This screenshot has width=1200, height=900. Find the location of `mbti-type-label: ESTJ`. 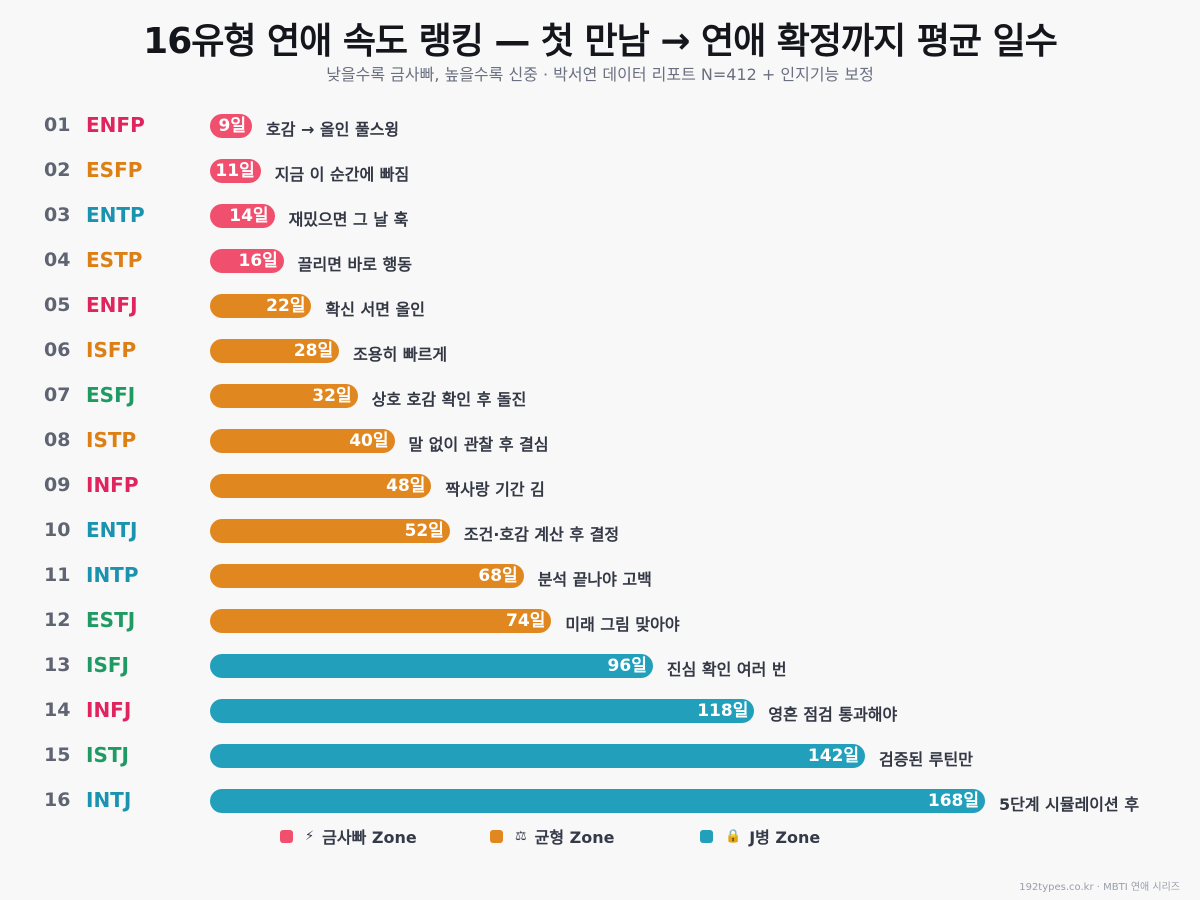

mbti-type-label: ESTJ is located at coordinates (111, 620).